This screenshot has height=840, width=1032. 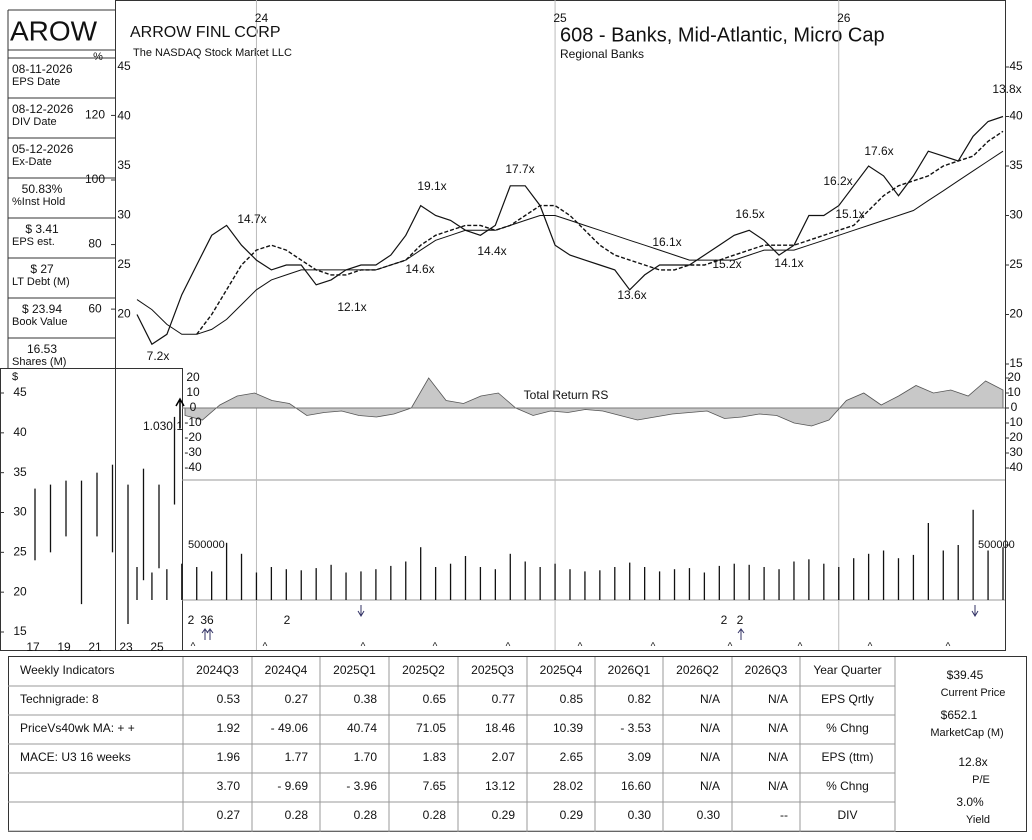 I want to click on percent-sign: %, so click(x=98, y=57).